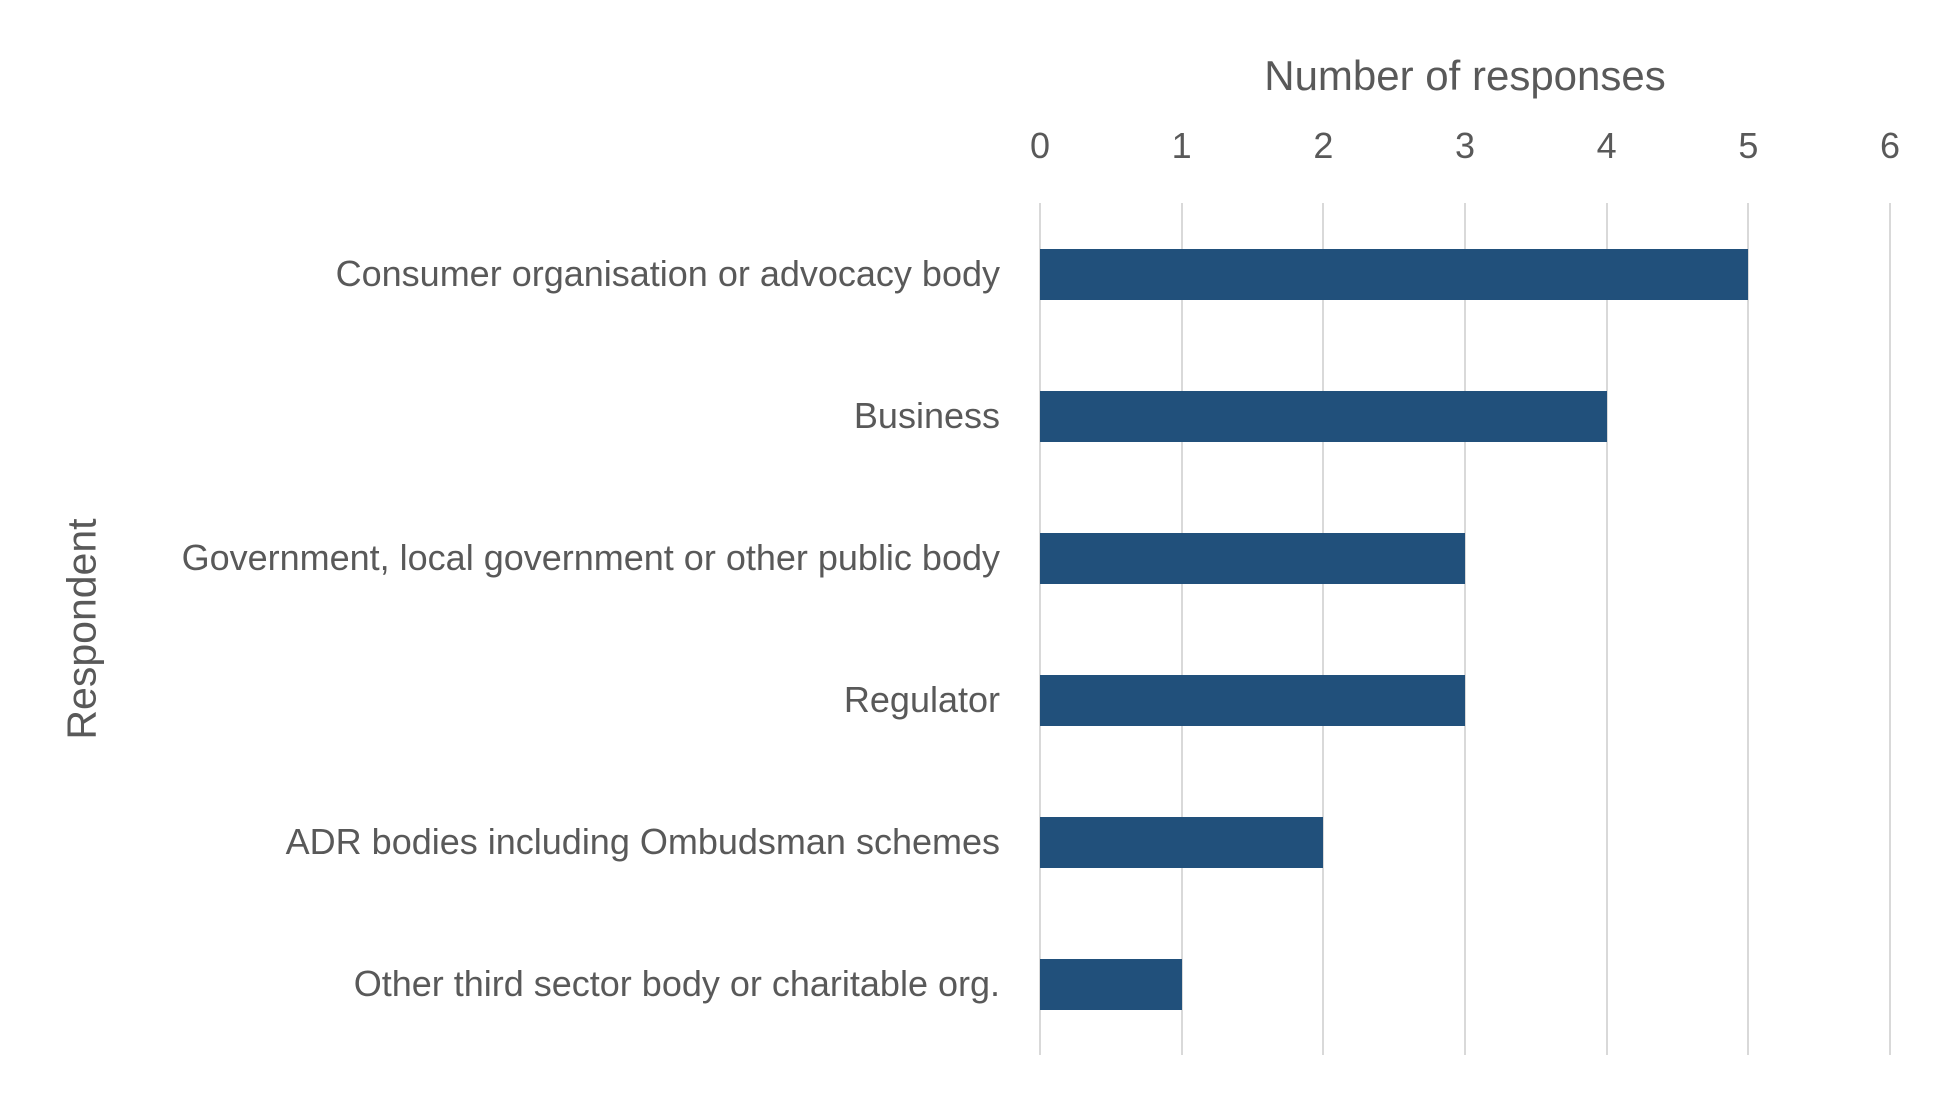 The width and height of the screenshot is (1949, 1107). What do you see at coordinates (642, 841) in the screenshot?
I see `category-label-4: ADR bodies including Ombudsman schemes` at bounding box center [642, 841].